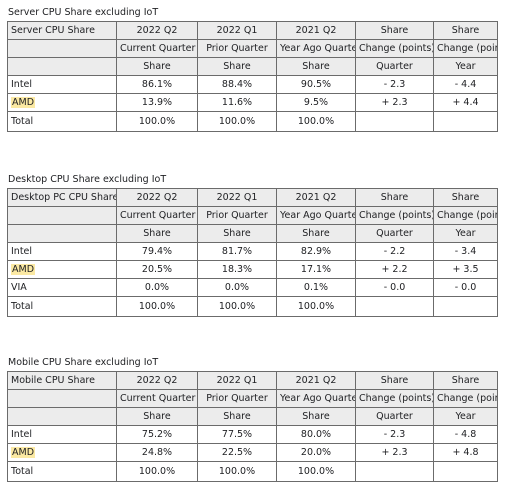 The height and width of the screenshot is (493, 514). Describe the element at coordinates (316, 102) in the screenshot. I see `table-cell: 9.5%` at that location.